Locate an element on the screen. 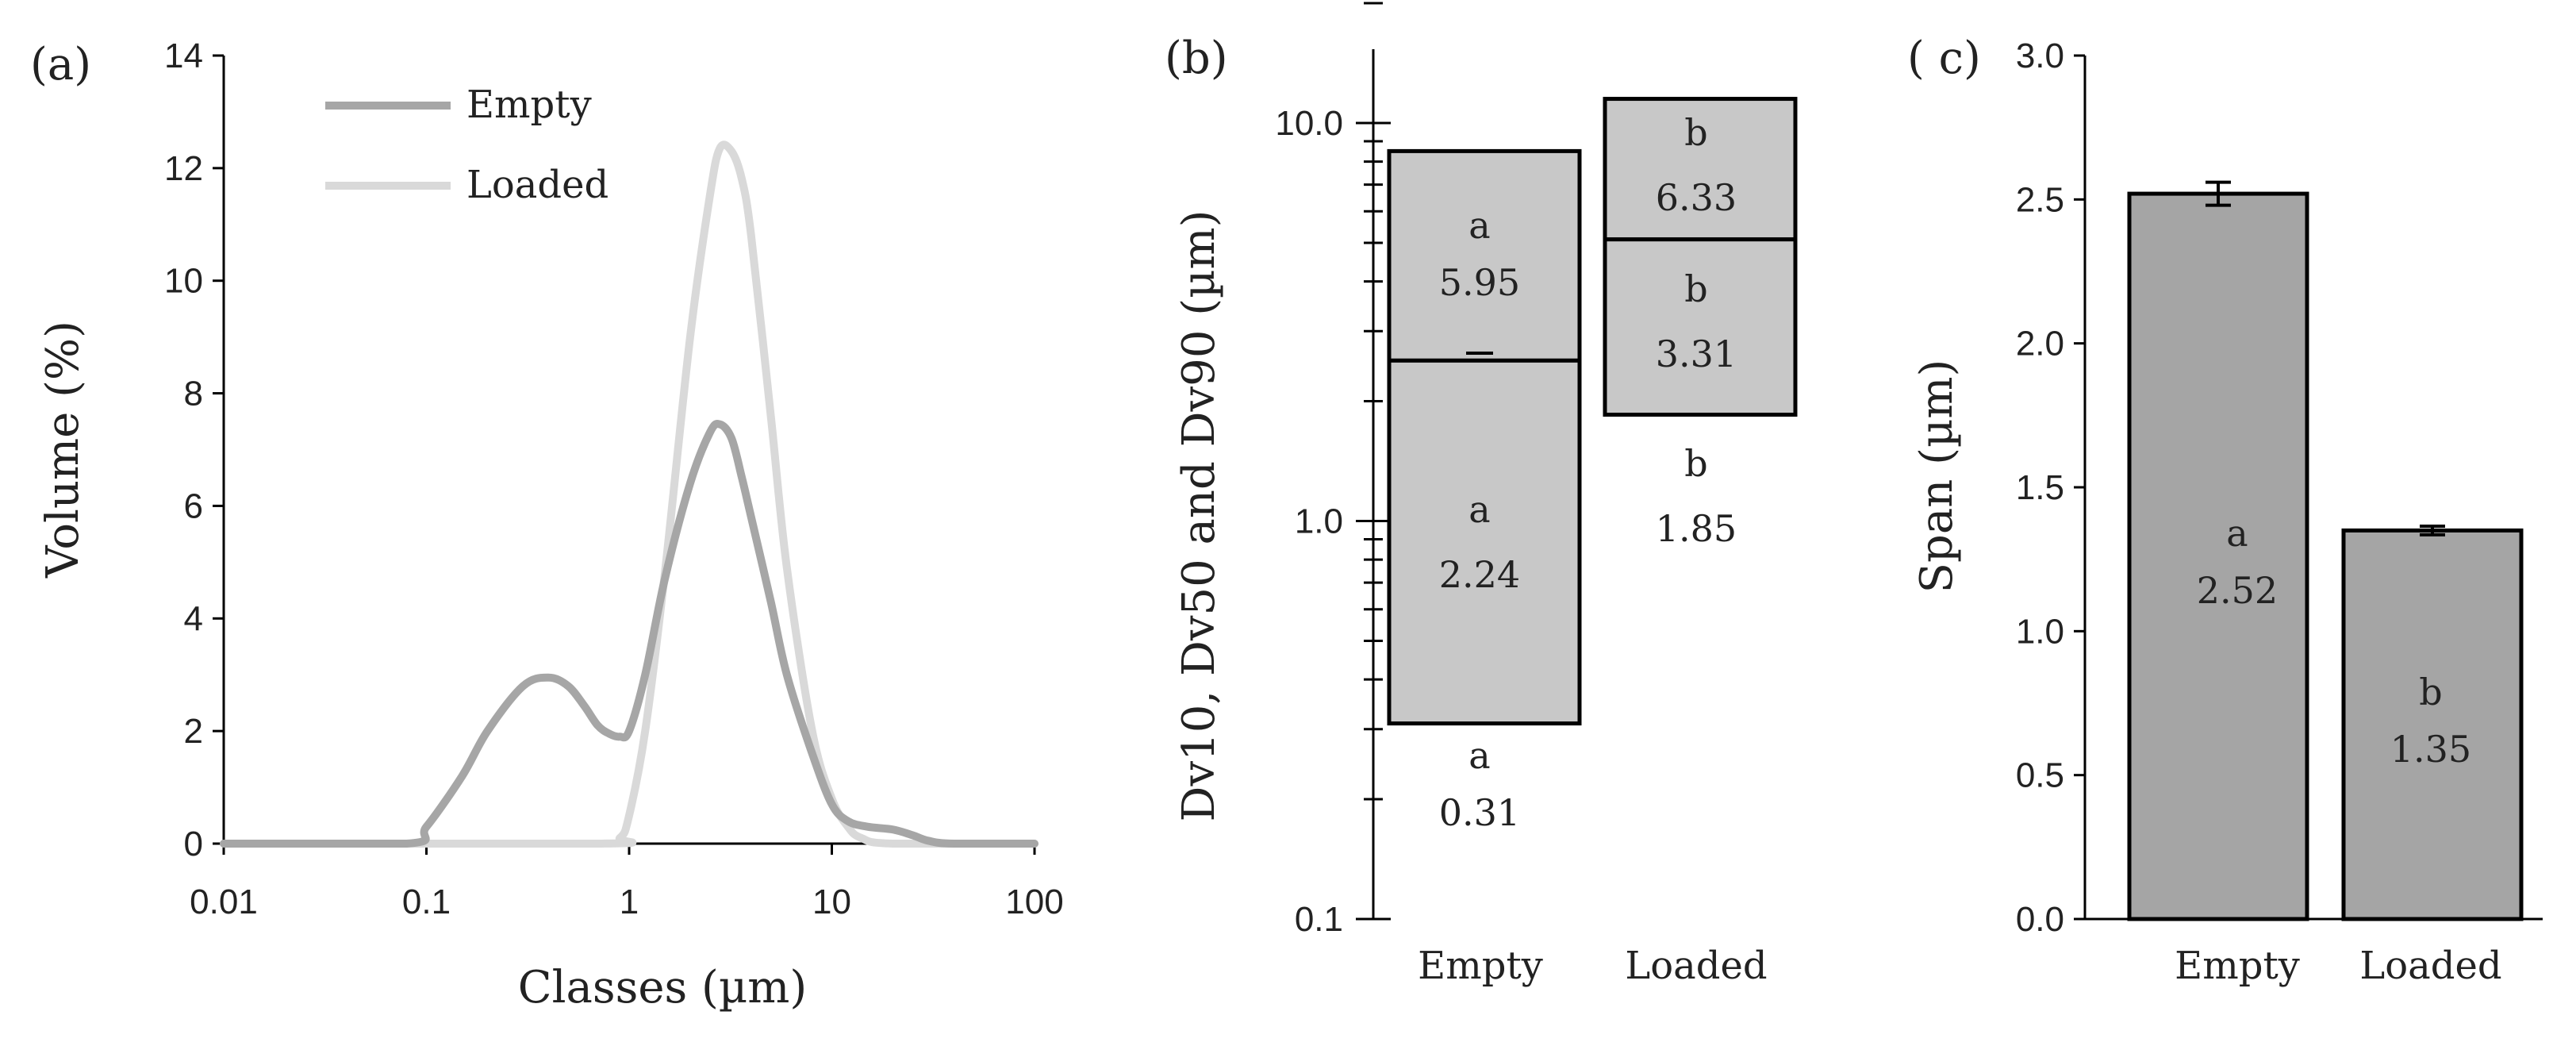  panel-b-error-bars is located at coordinates (1479, 538).